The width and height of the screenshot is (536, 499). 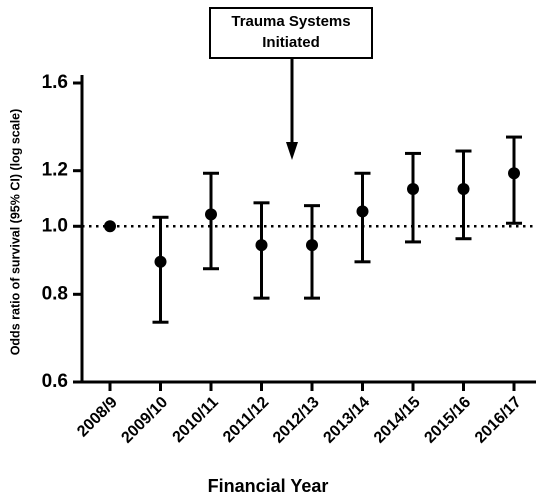 What do you see at coordinates (55, 82) in the screenshot?
I see `y-tick-label: 1.6` at bounding box center [55, 82].